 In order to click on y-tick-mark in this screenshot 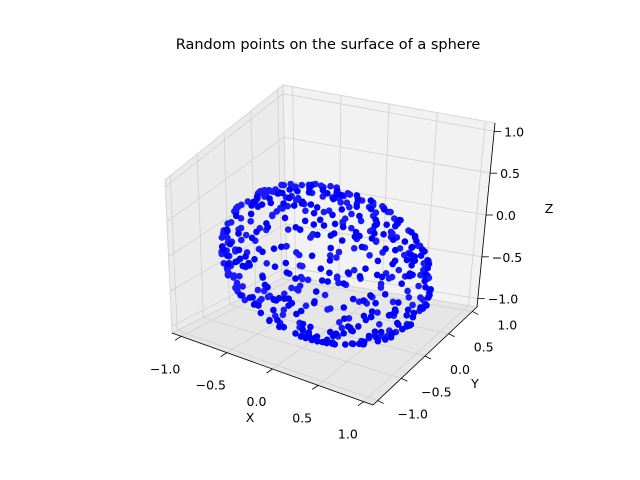, I will do `click(404, 379)`.